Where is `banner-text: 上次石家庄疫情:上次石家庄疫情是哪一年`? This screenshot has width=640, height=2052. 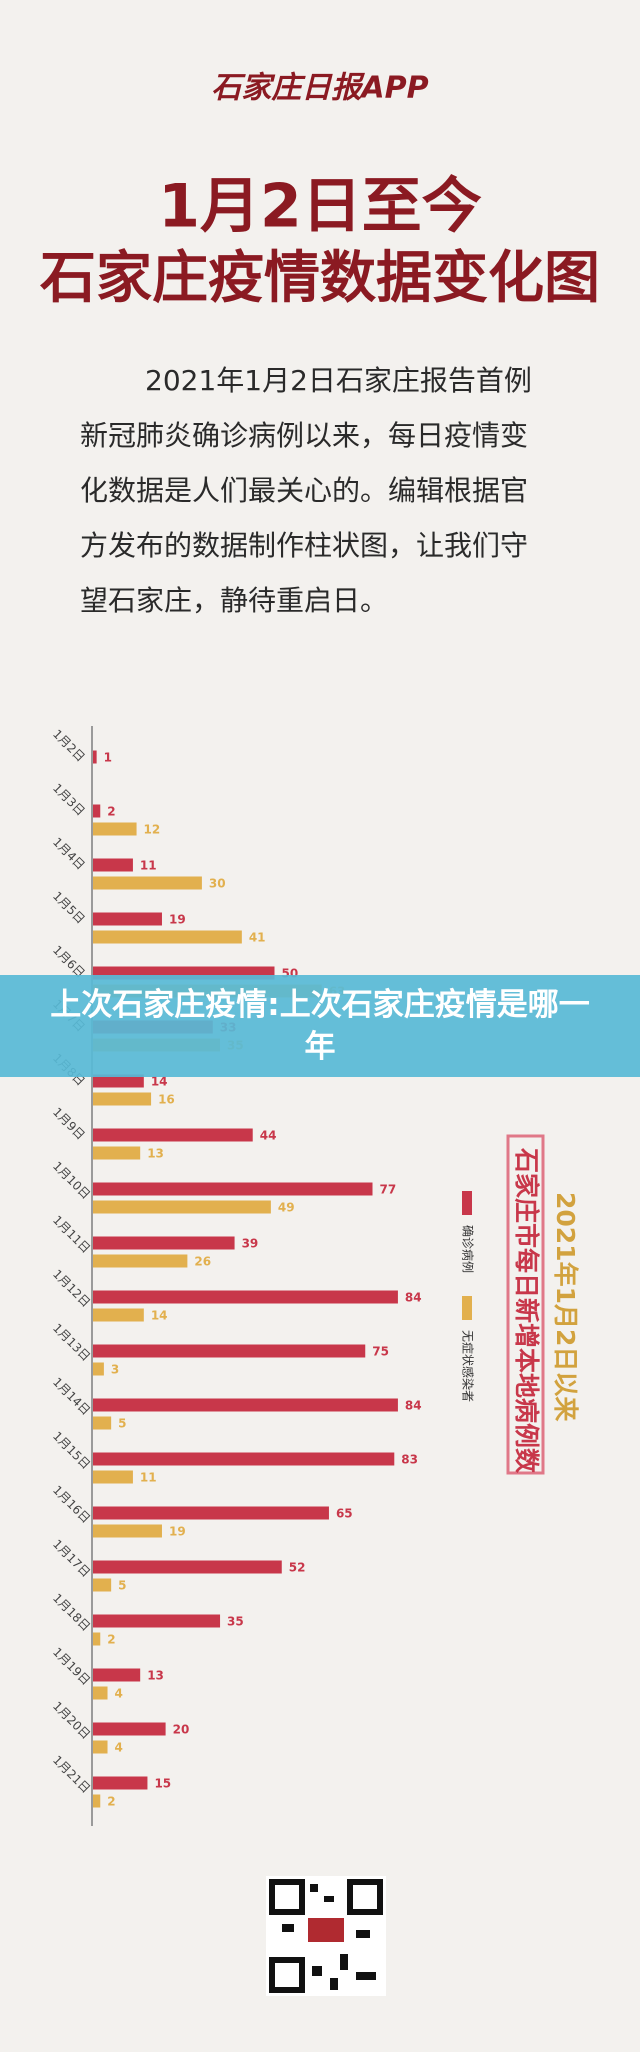 banner-text: 上次石家庄疫情:上次石家庄疫情是哪一年 is located at coordinates (320, 1026).